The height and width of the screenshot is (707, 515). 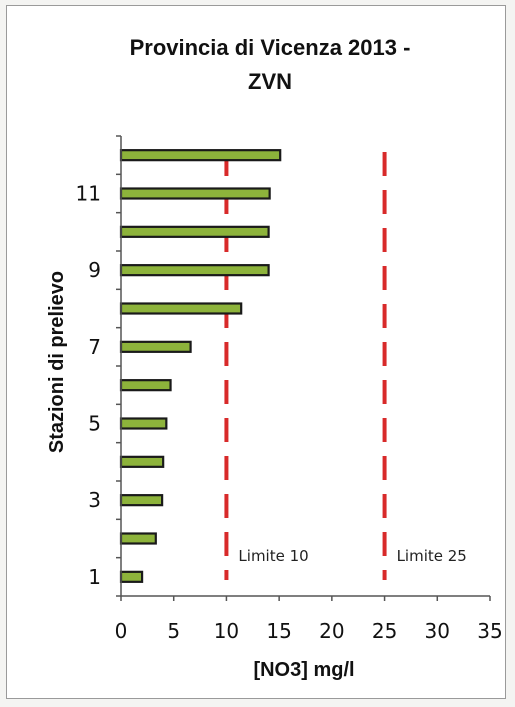 What do you see at coordinates (88, 194) in the screenshot?
I see `y-tick-label-11: 11` at bounding box center [88, 194].